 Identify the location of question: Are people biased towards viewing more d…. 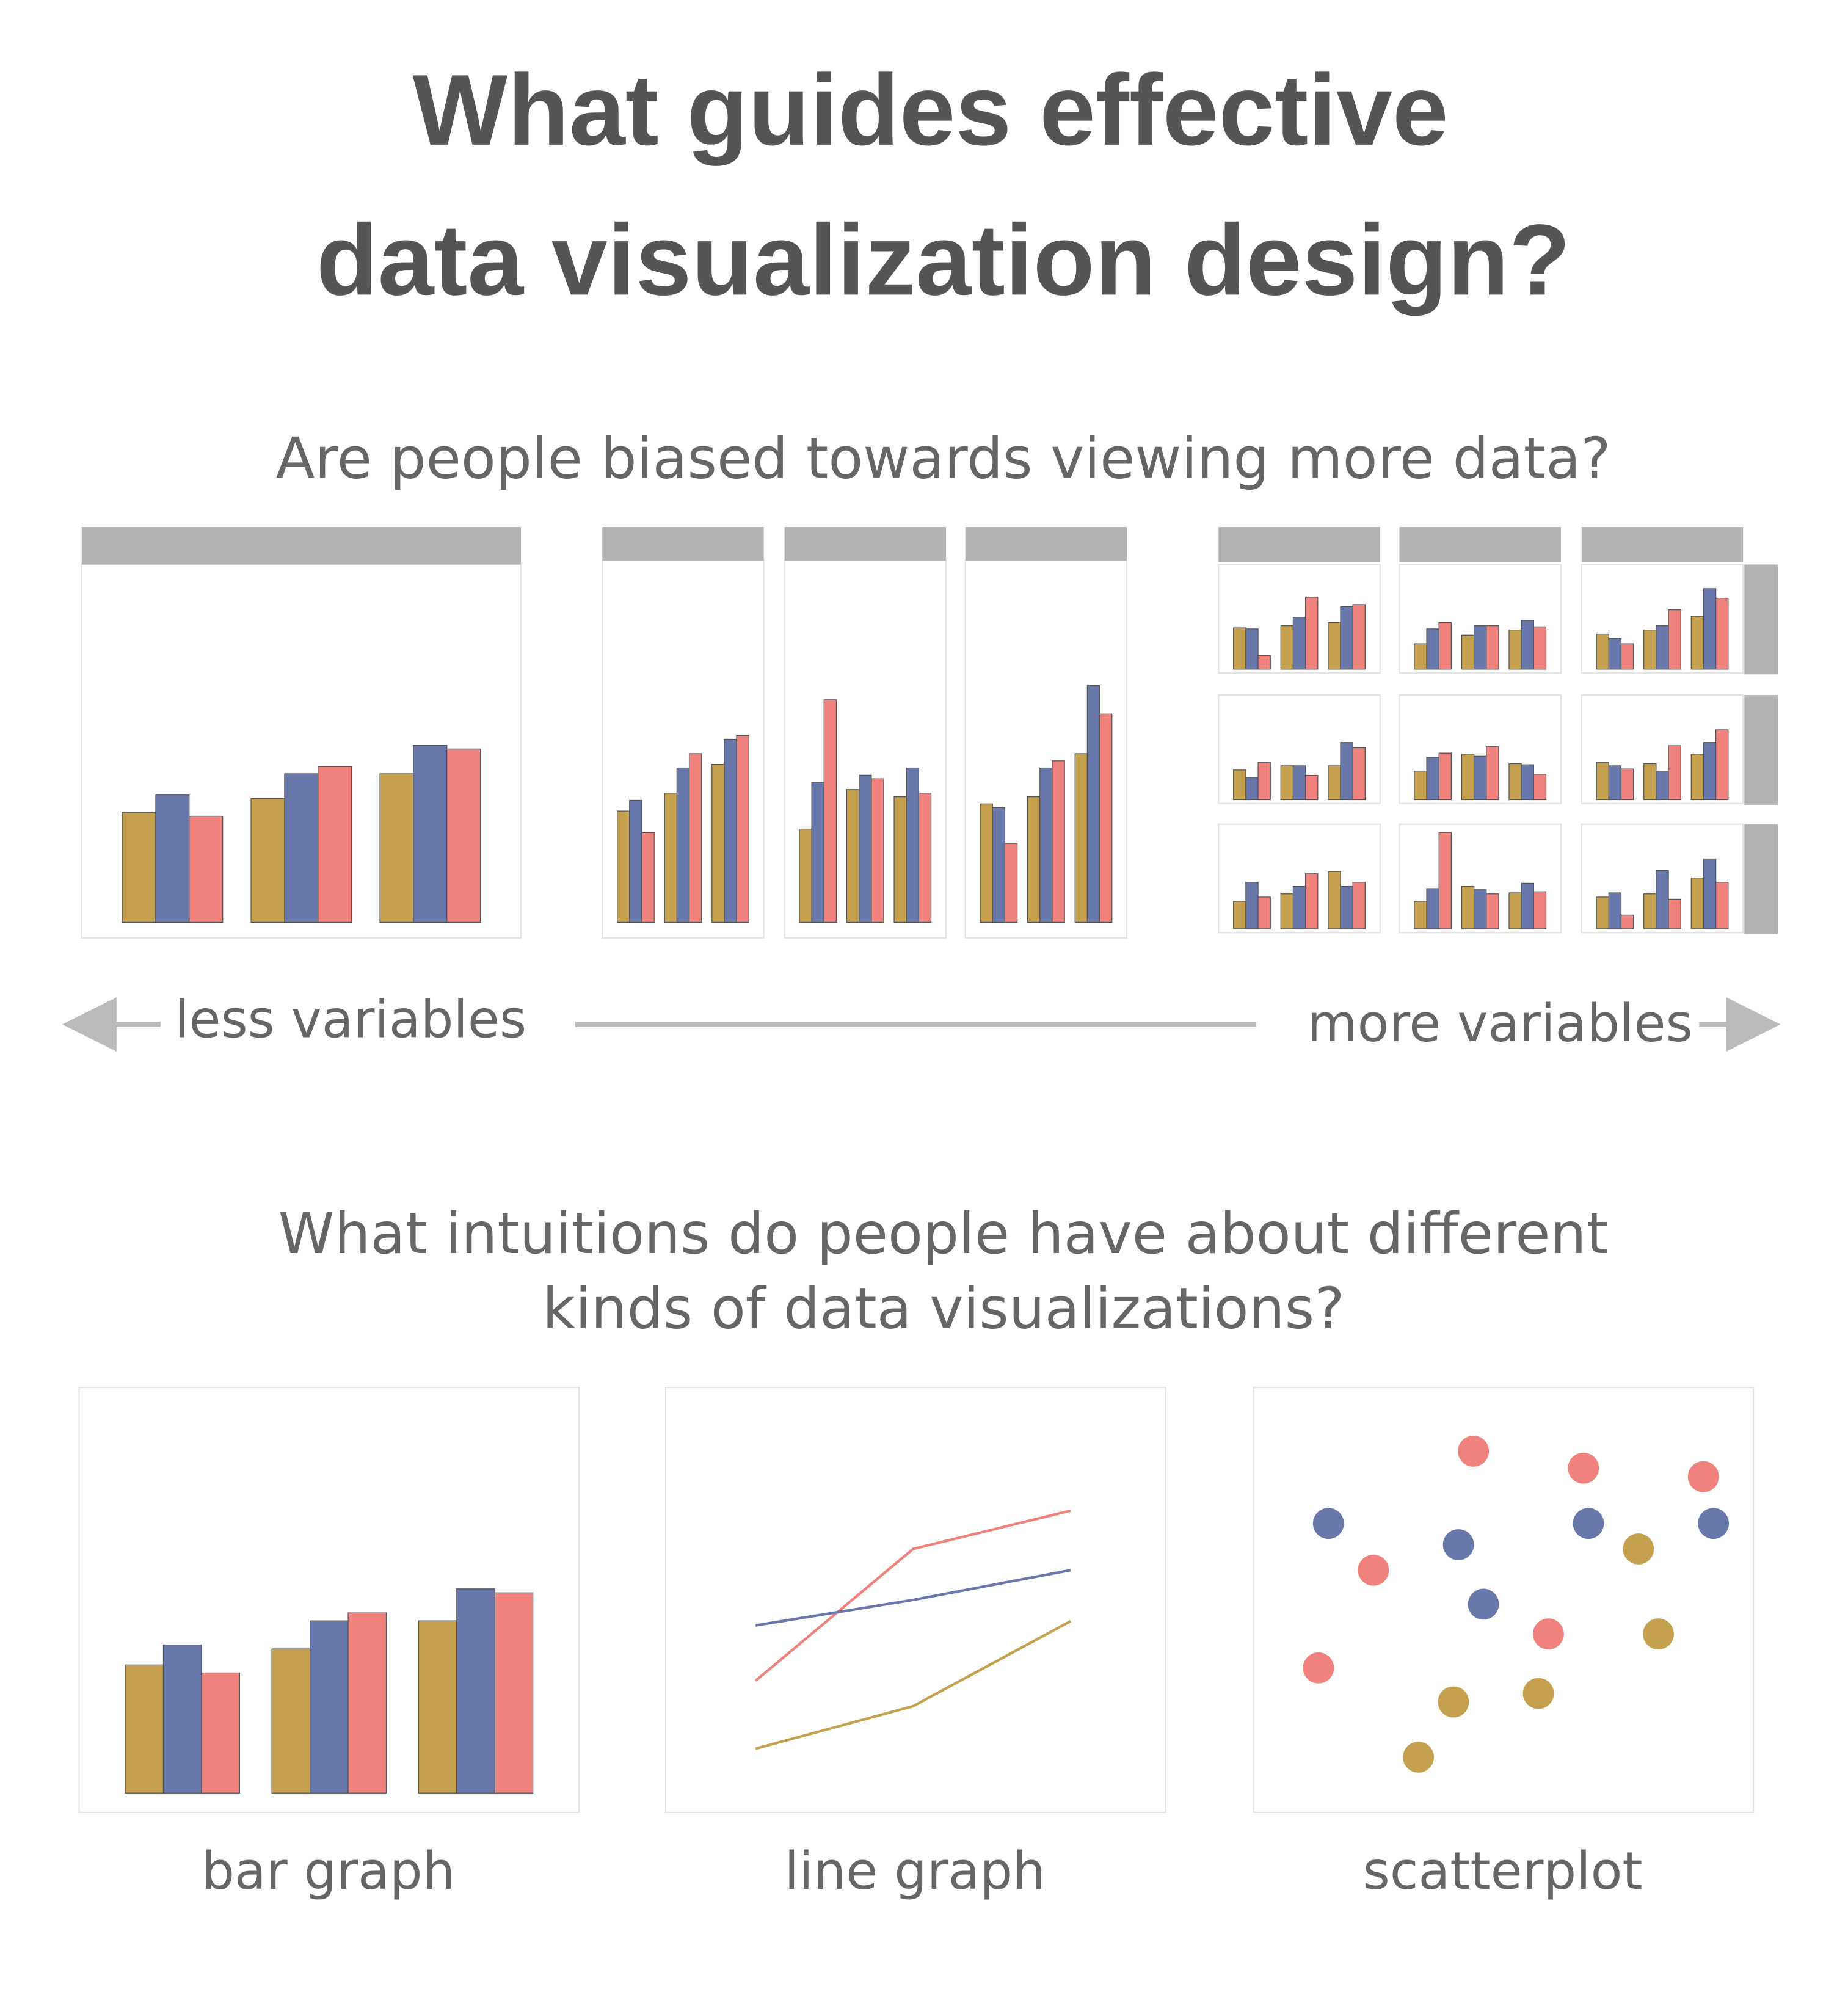
(943, 459).